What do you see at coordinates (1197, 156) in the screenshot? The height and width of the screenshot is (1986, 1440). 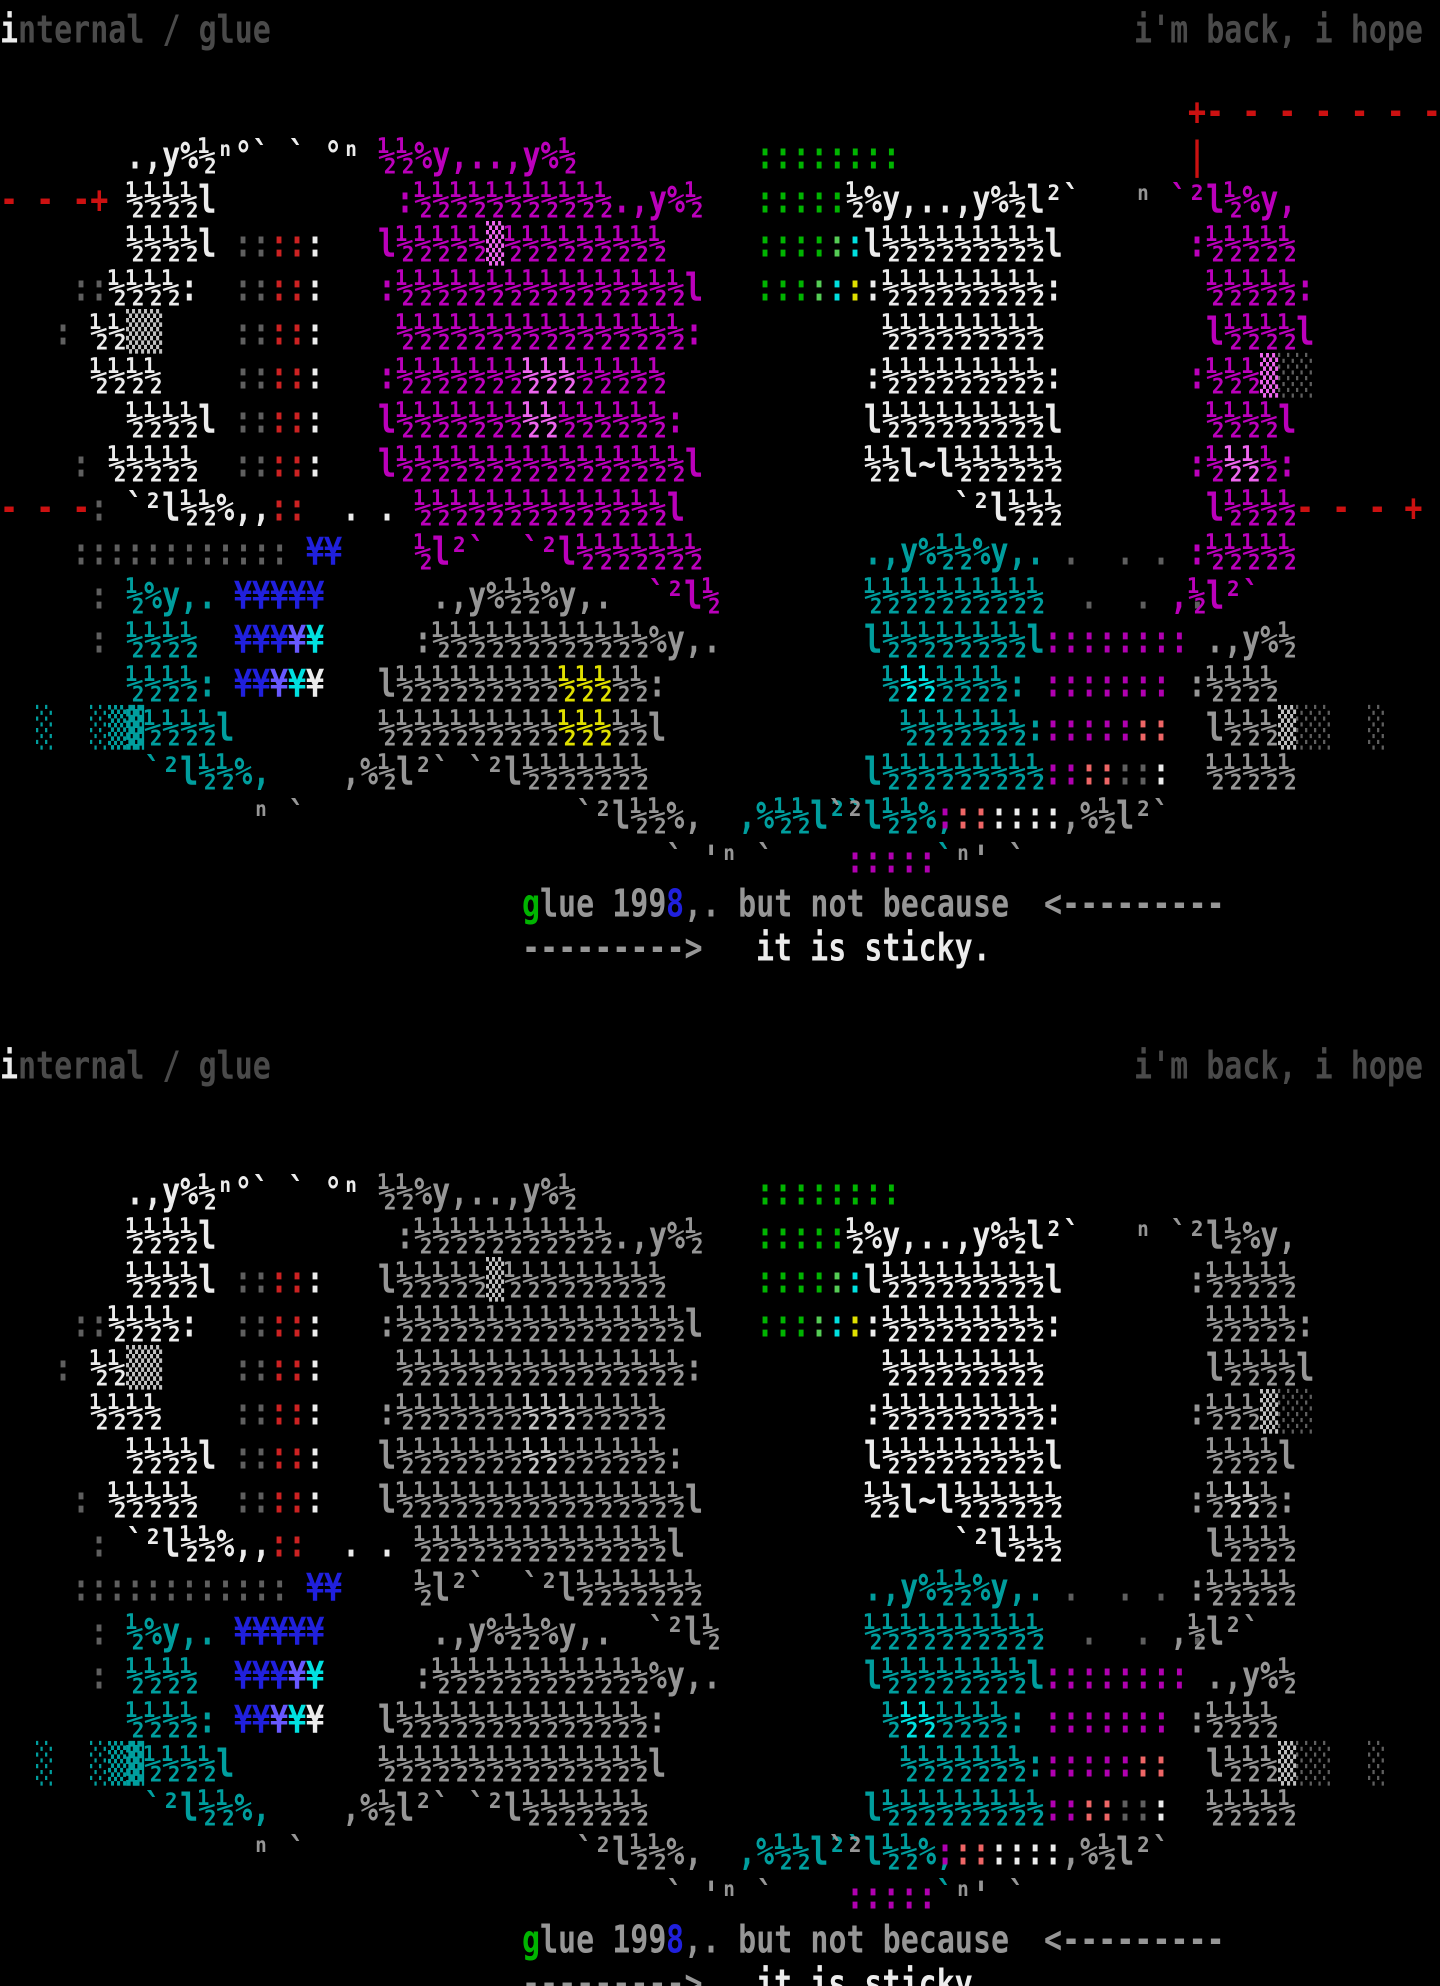 I see `text-segment: |` at bounding box center [1197, 156].